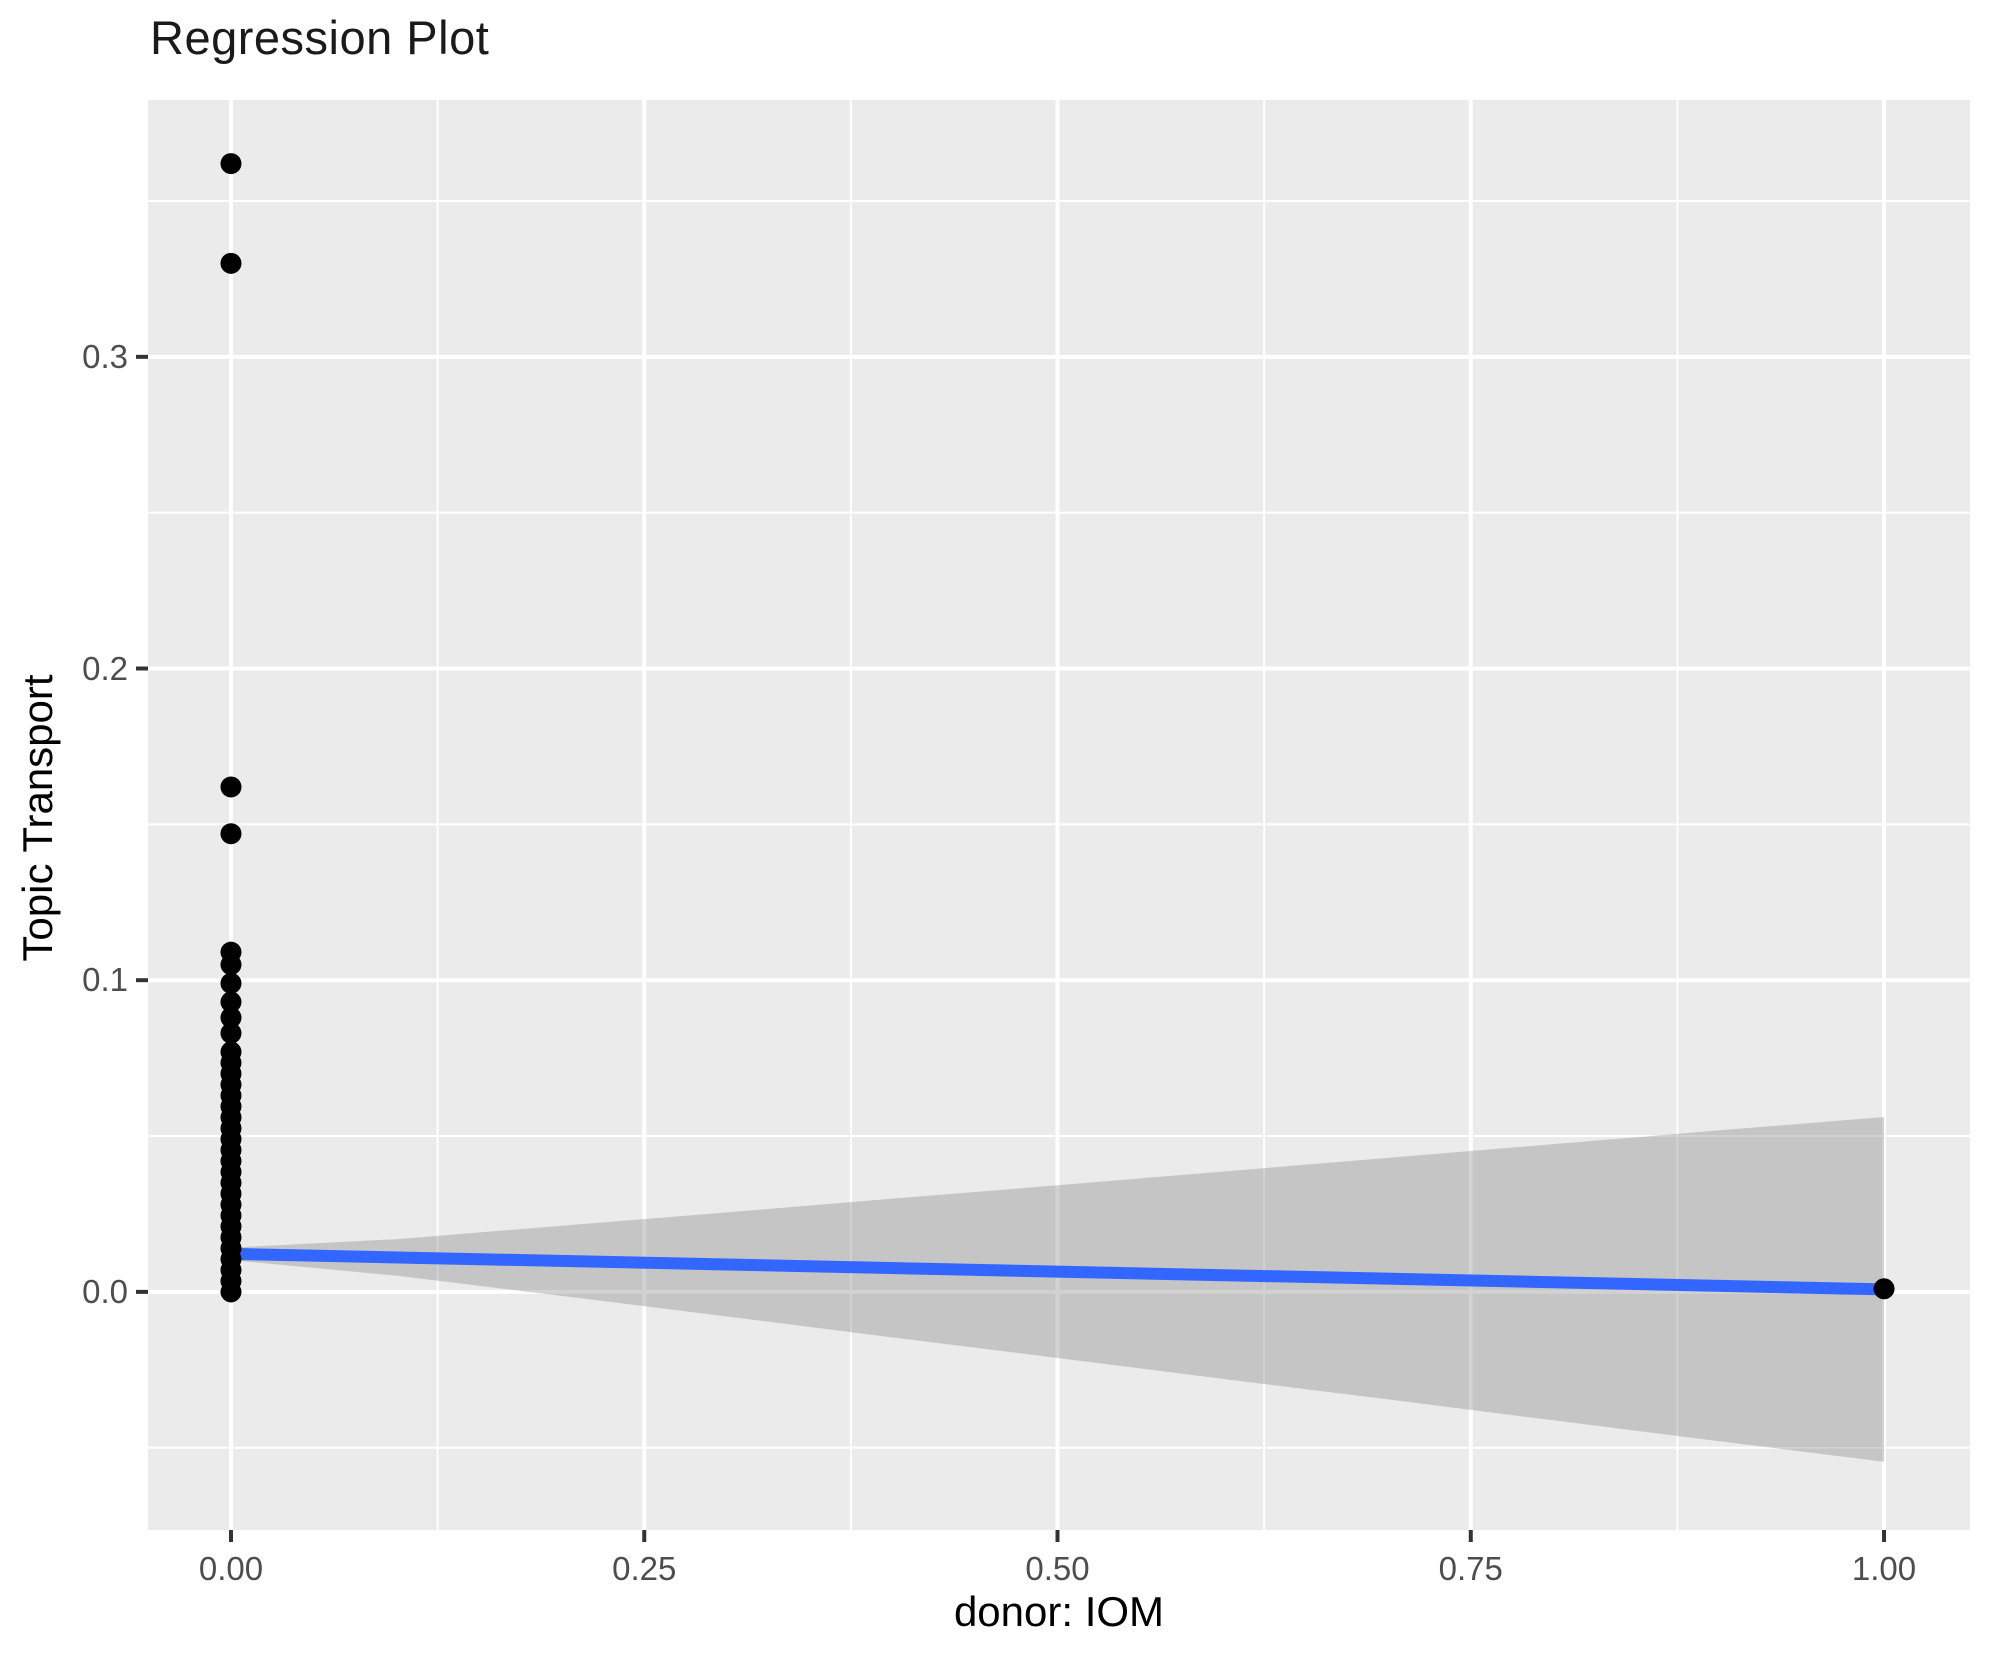 This screenshot has width=1990, height=1665. I want to click on y-axis-title: Topic Transport, so click(37, 818).